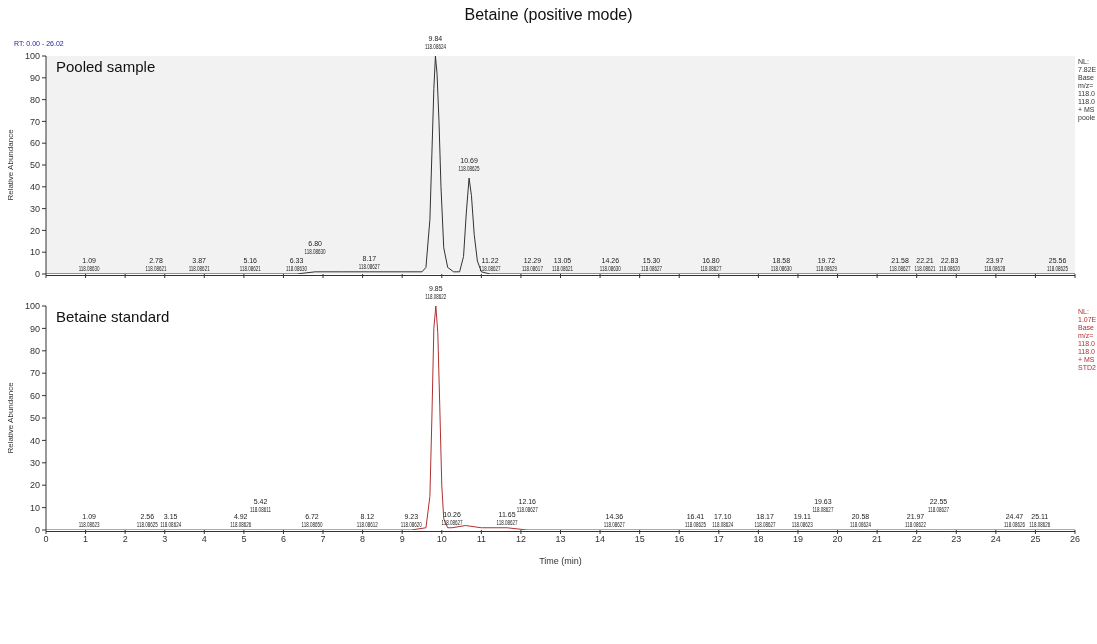 The height and width of the screenshot is (644, 1097). Describe the element at coordinates (520, 539) in the screenshot. I see `x-tick-label: 12` at that location.